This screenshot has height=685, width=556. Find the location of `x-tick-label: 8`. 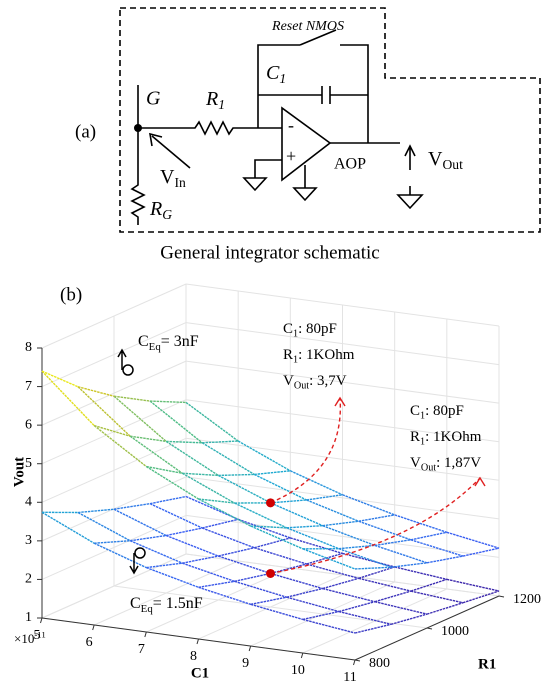

x-tick-label: 8 is located at coordinates (193, 656).